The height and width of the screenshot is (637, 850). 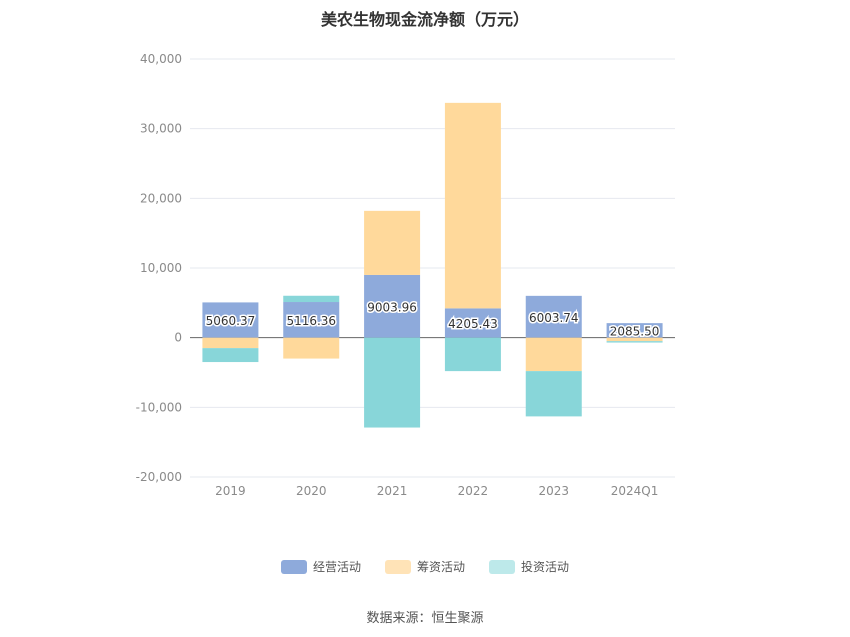 I want to click on legend-swatch-operating, so click(x=293, y=566).